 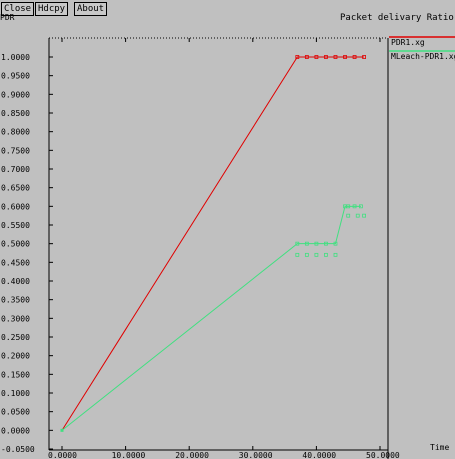 I want to click on hardcopy-button: Hdcpy, so click(x=52, y=9).